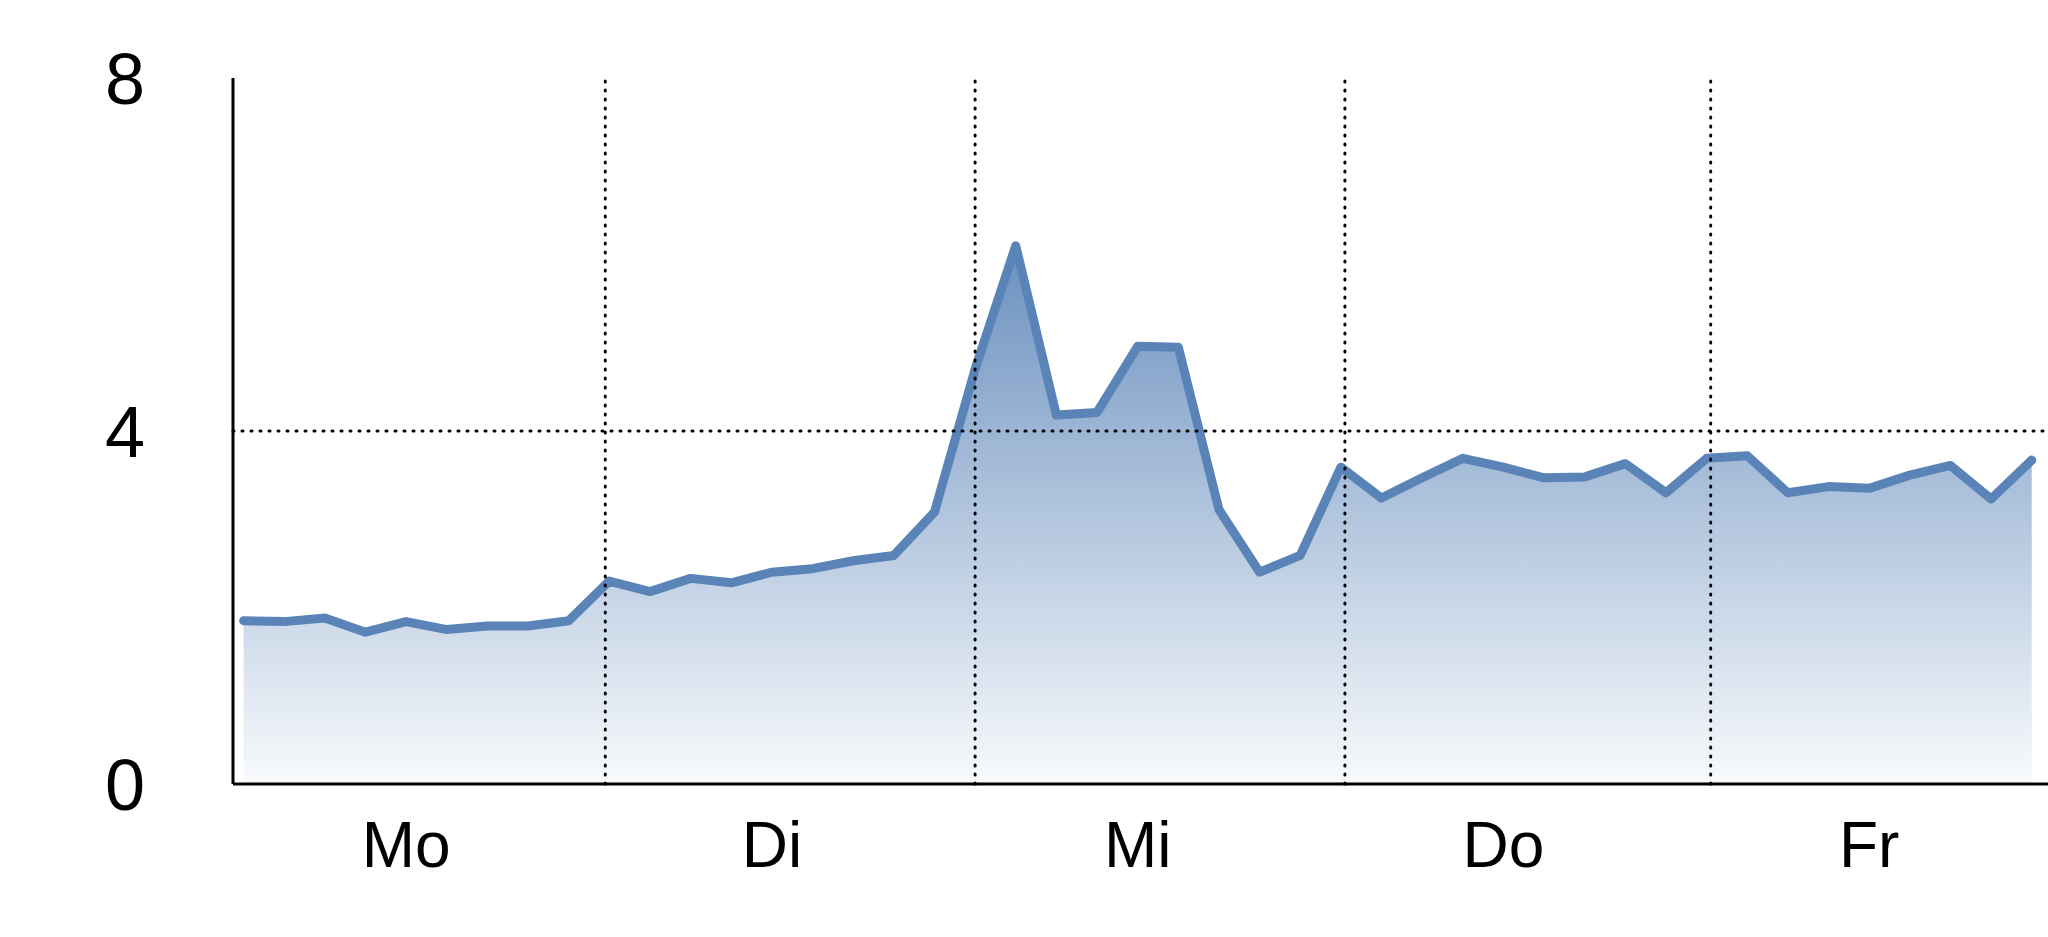  I want to click on y-tick-label: 0, so click(124, 784).